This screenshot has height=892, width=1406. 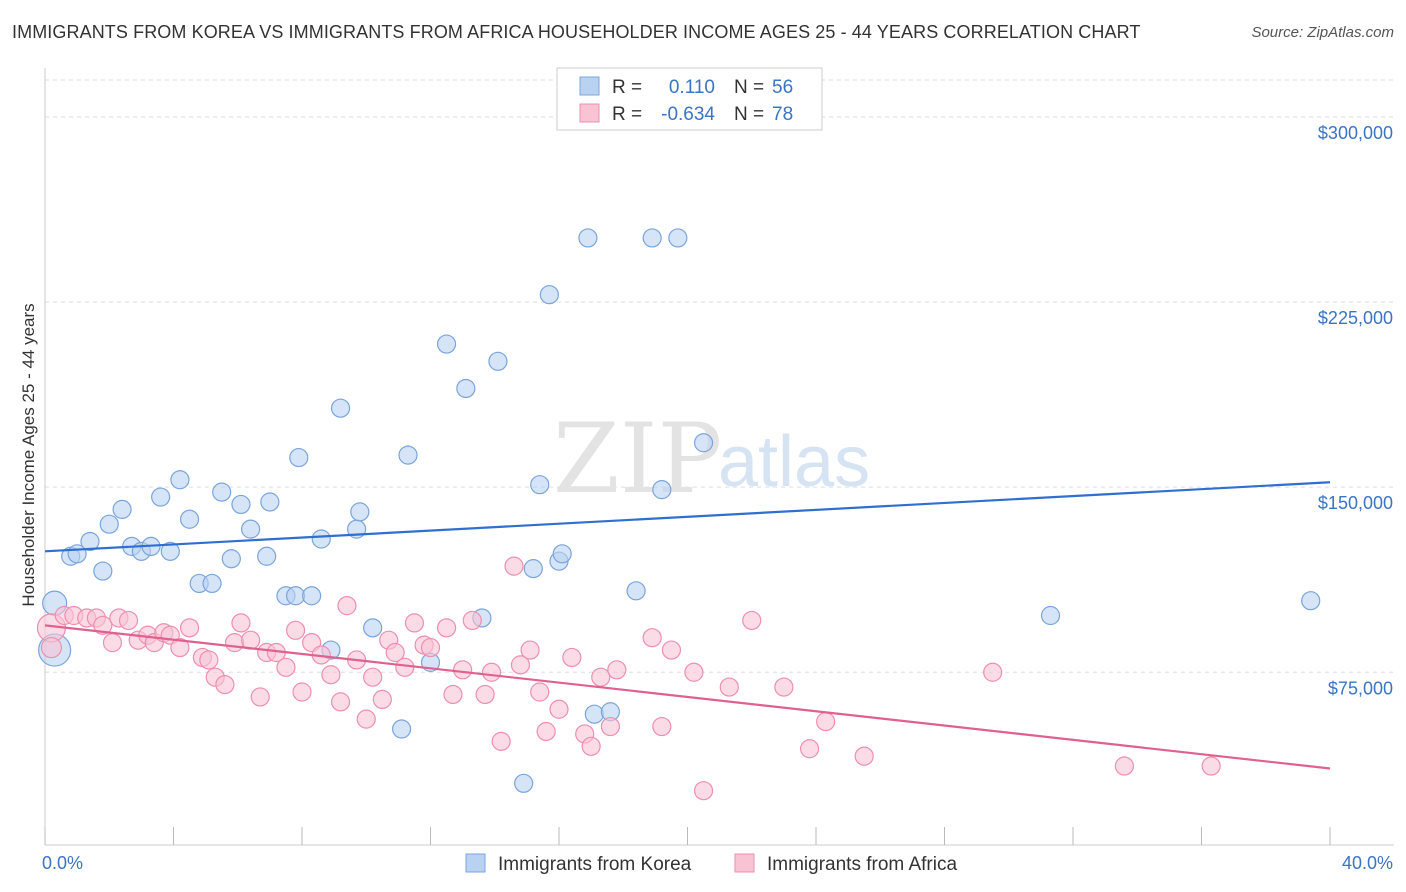 What do you see at coordinates (589, 86) in the screenshot?
I see `legend-swatch-korea` at bounding box center [589, 86].